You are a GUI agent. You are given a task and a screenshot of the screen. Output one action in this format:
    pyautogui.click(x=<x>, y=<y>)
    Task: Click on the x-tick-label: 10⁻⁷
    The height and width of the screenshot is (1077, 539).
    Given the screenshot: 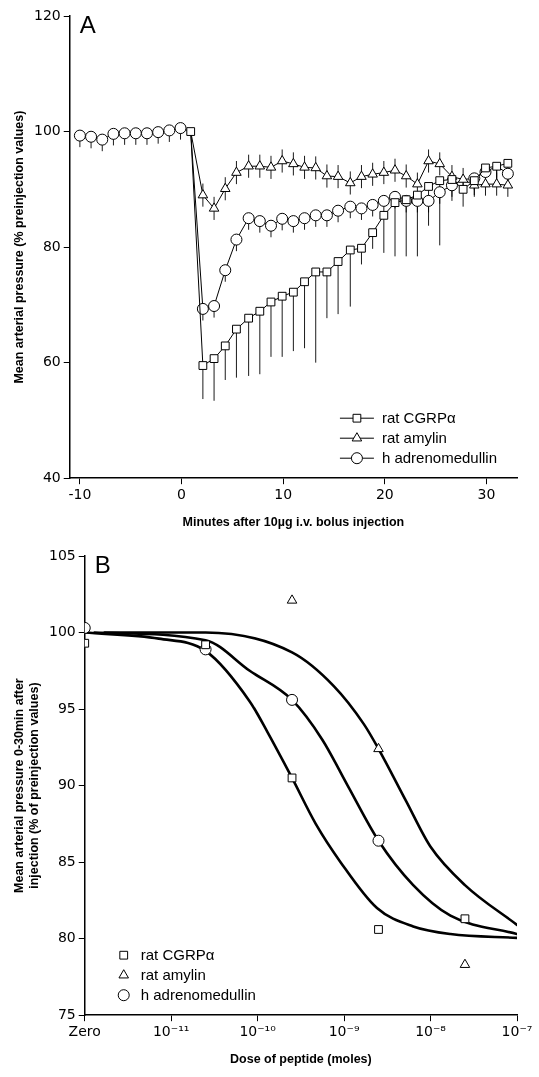 What is the action you would take?
    pyautogui.click(x=517, y=1031)
    